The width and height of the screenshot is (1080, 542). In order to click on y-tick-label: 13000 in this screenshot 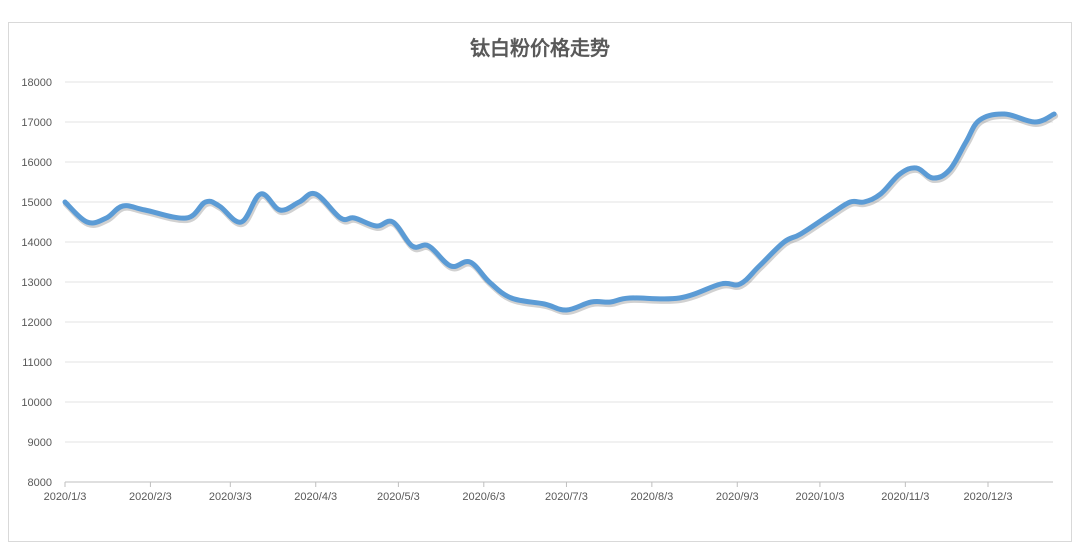, I will do `click(36, 283)`.